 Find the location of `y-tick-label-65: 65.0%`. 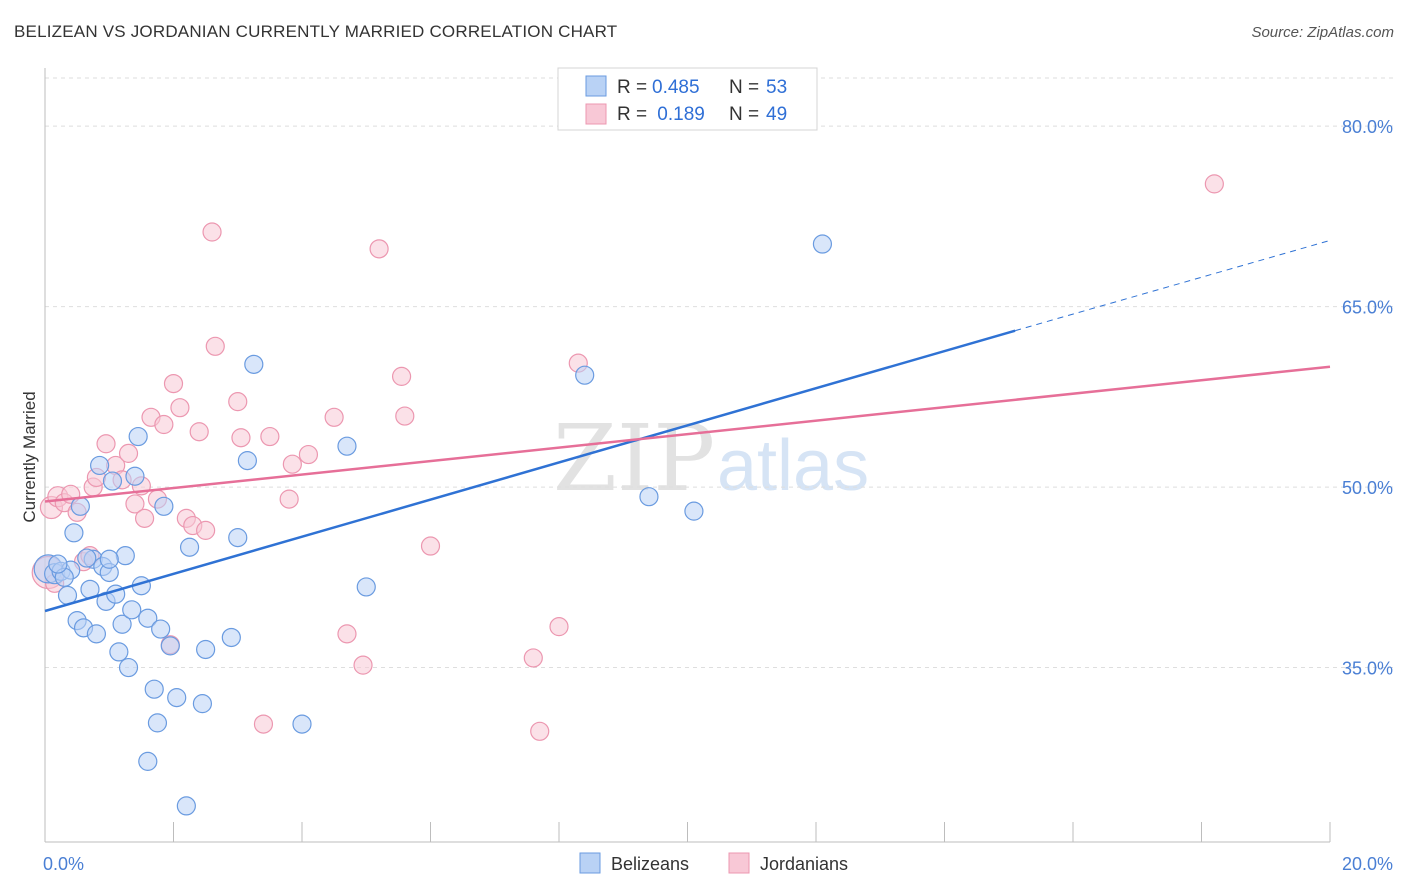

y-tick-label-65: 65.0% is located at coordinates (1367, 308).